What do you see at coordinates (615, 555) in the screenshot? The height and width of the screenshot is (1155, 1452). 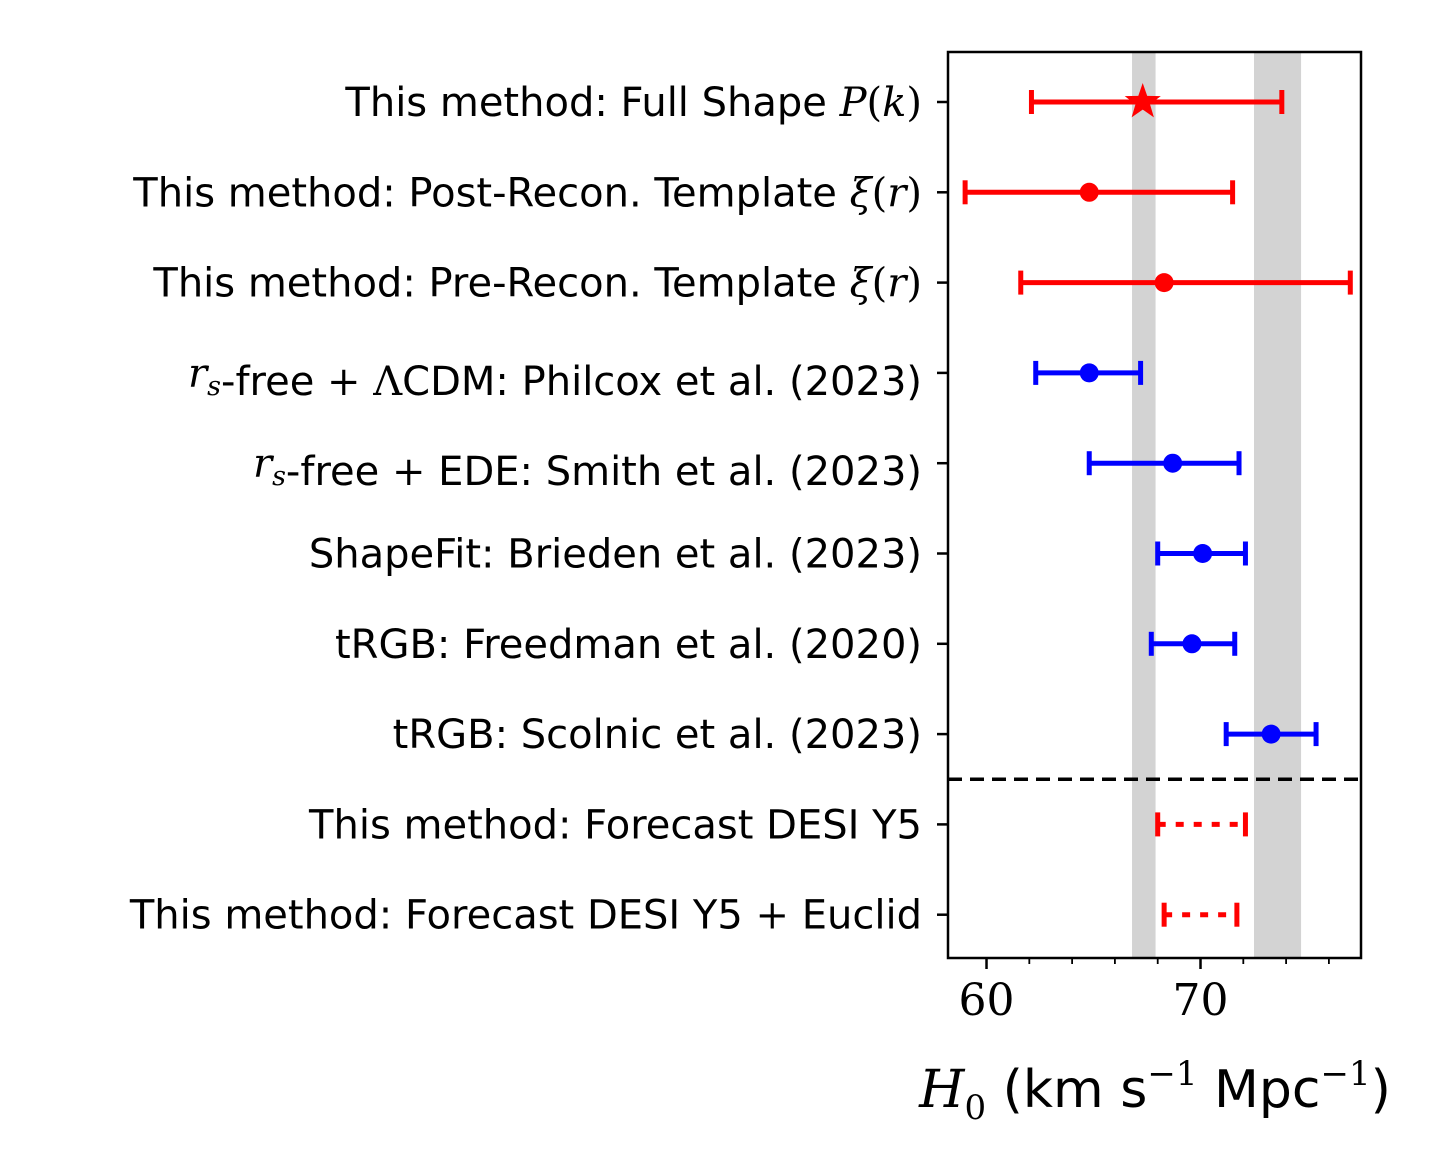 I see `row-label-6: ShapeFit: Brieden et al. (2023)` at bounding box center [615, 555].